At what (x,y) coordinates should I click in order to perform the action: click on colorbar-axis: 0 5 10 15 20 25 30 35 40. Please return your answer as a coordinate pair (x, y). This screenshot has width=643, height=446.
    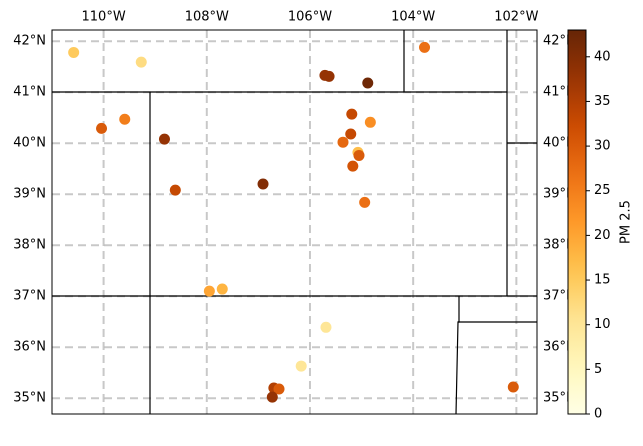
    Looking at the image, I should click on (598, 235).